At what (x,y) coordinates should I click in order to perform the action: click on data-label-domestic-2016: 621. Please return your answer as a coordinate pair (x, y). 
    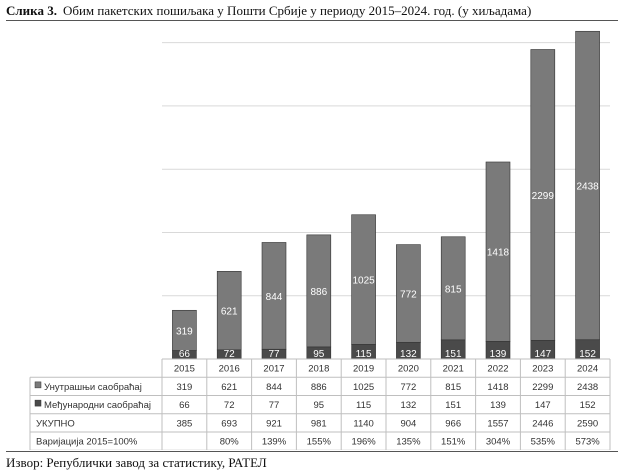
    Looking at the image, I should click on (229, 312).